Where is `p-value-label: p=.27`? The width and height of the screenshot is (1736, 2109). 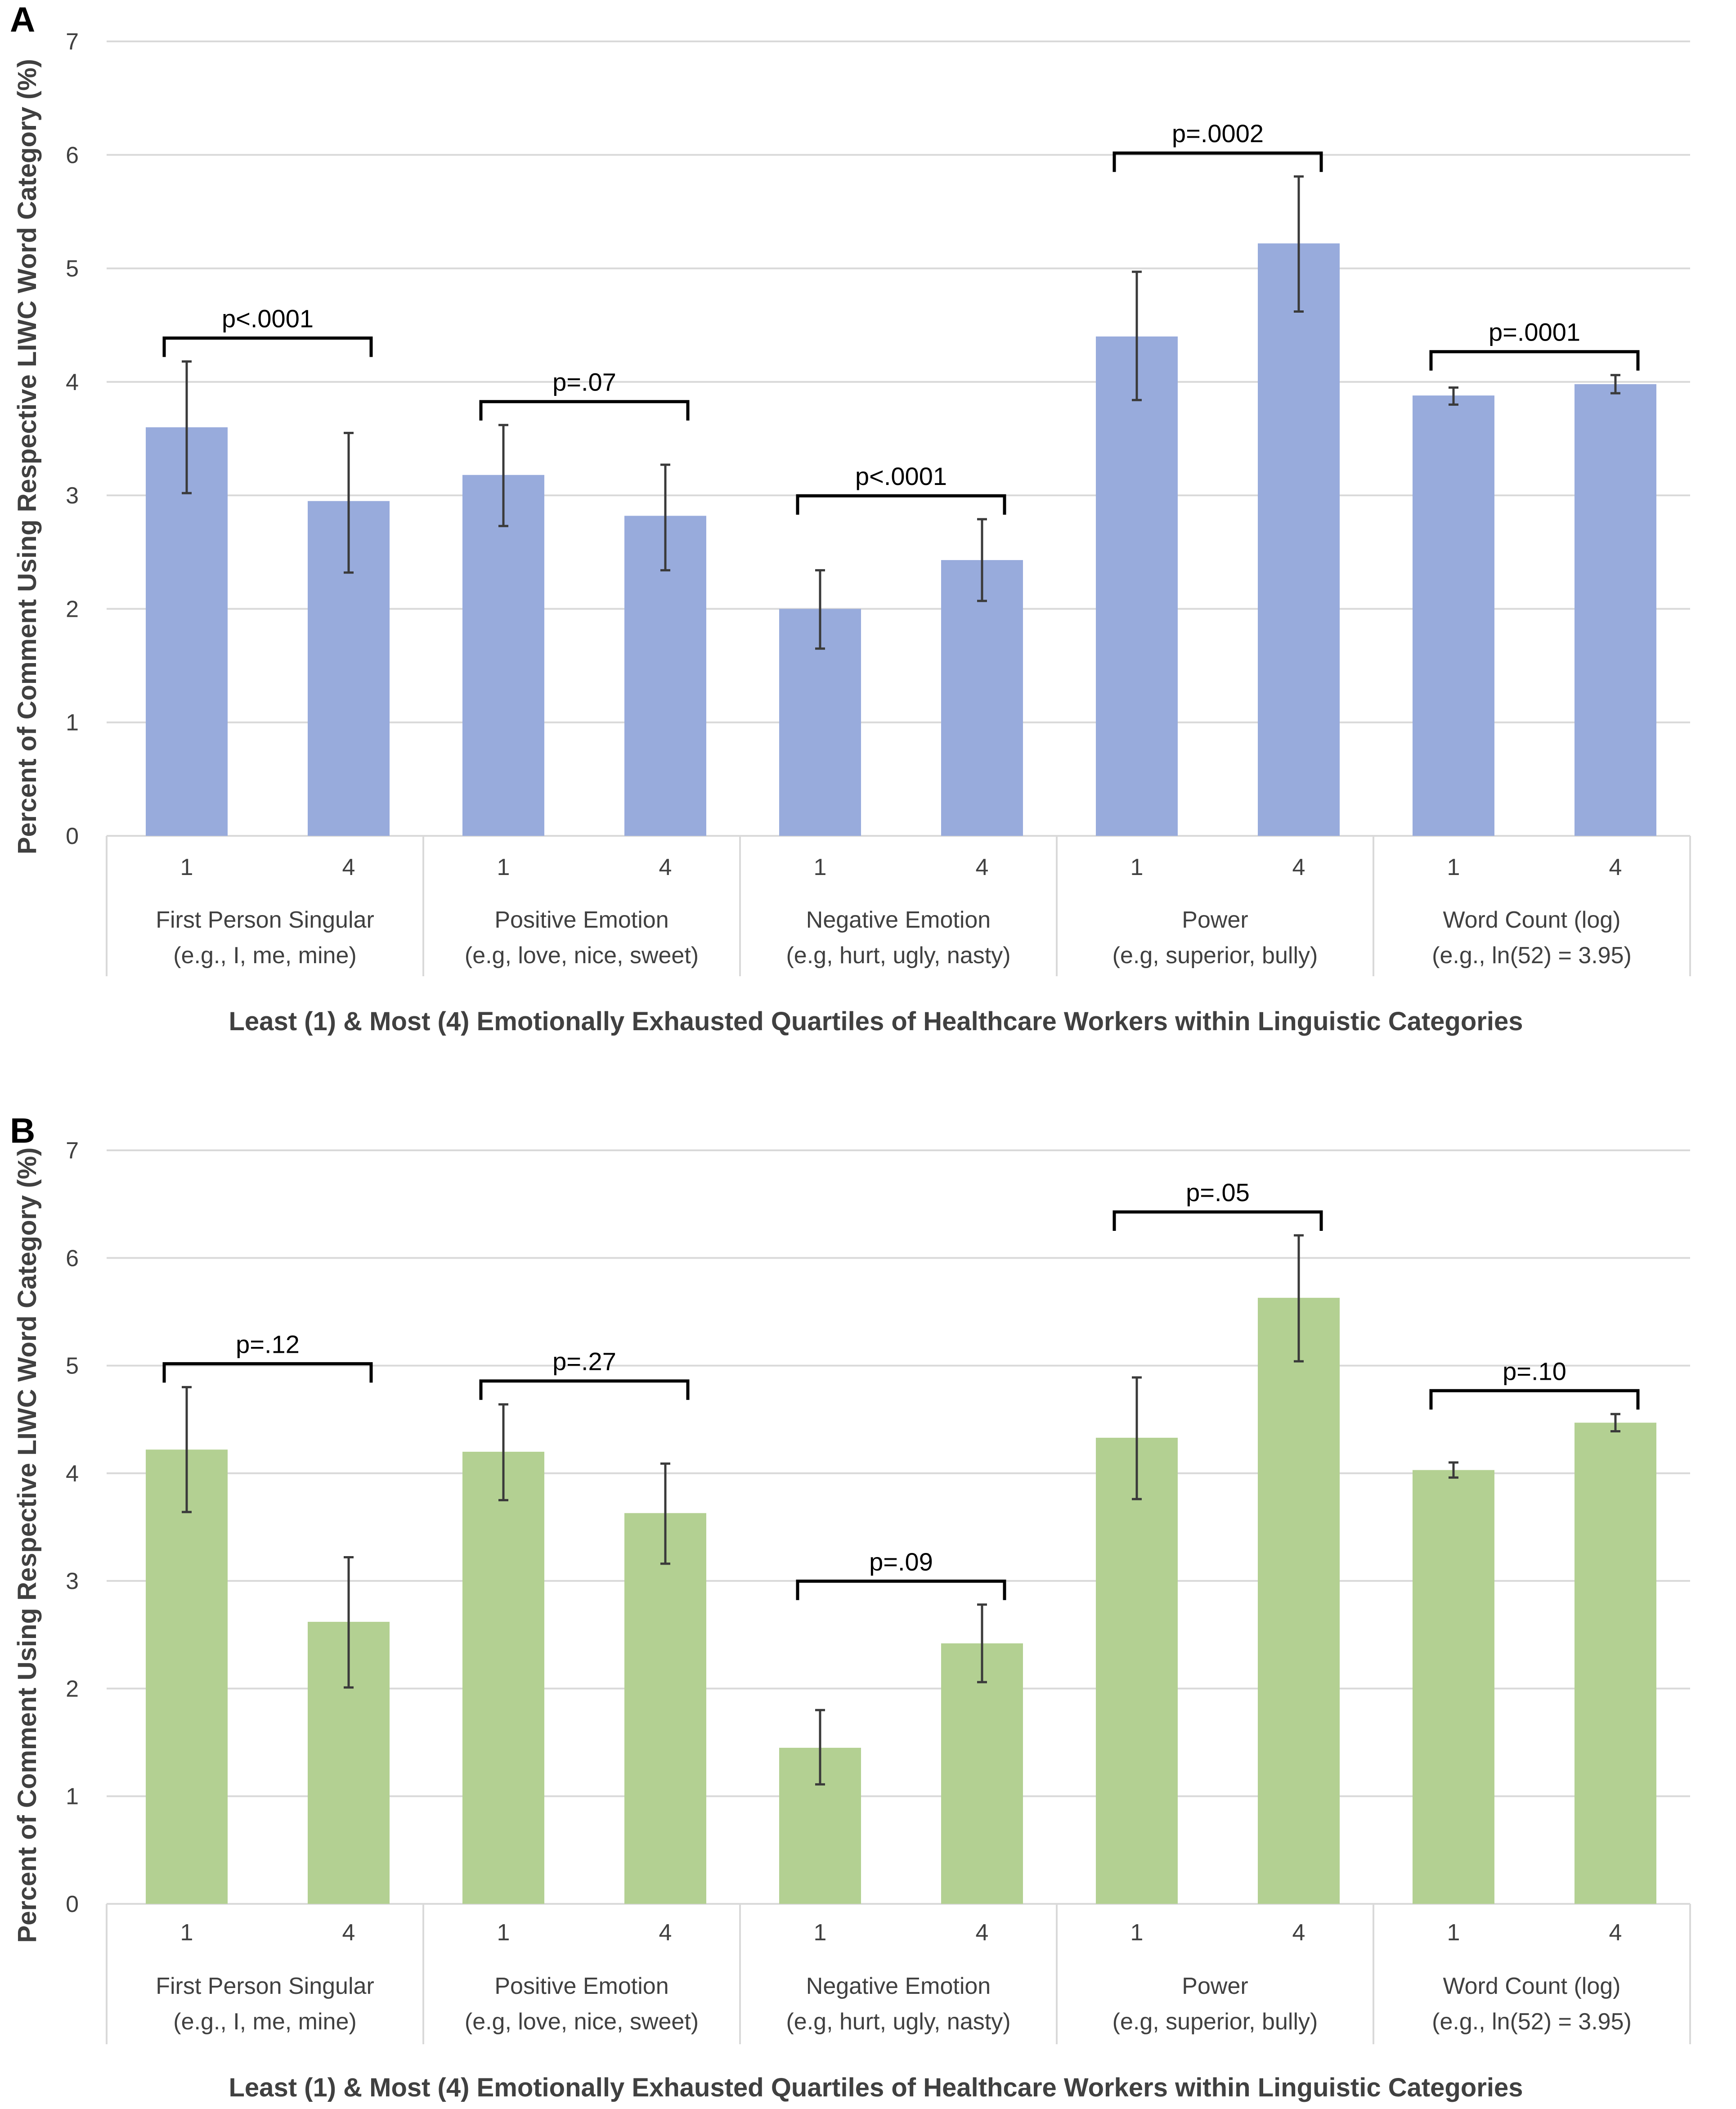 p-value-label: p=.27 is located at coordinates (584, 1361).